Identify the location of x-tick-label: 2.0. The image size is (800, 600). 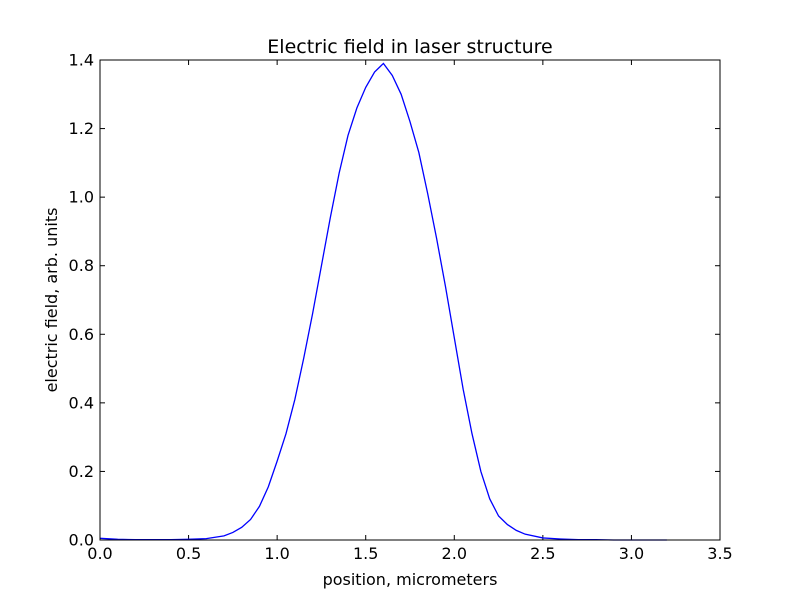
(454, 553).